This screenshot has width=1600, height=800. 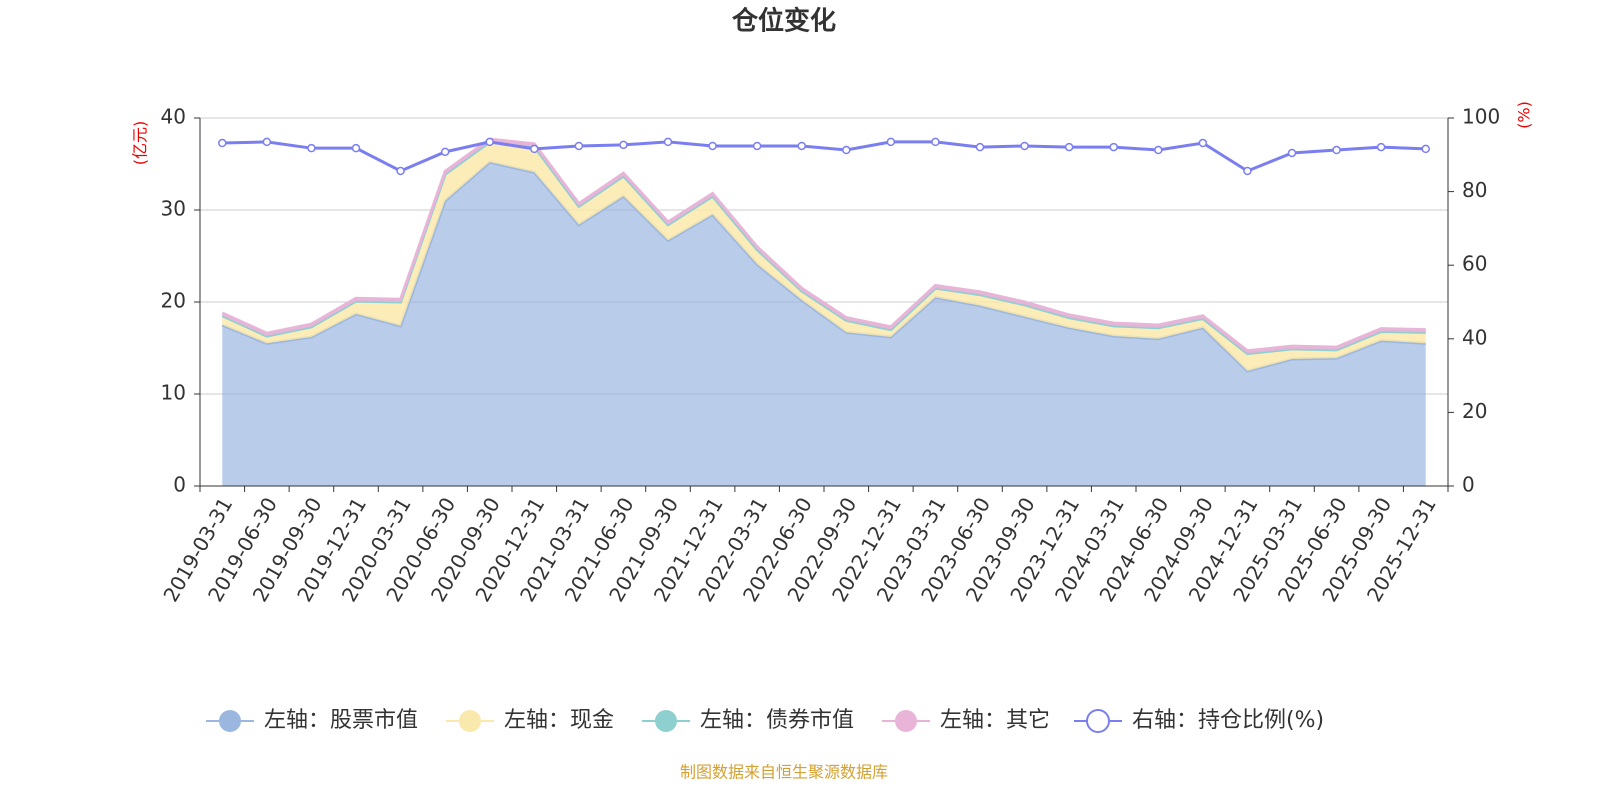 What do you see at coordinates (179, 485) in the screenshot?
I see `y-tick-label: 0` at bounding box center [179, 485].